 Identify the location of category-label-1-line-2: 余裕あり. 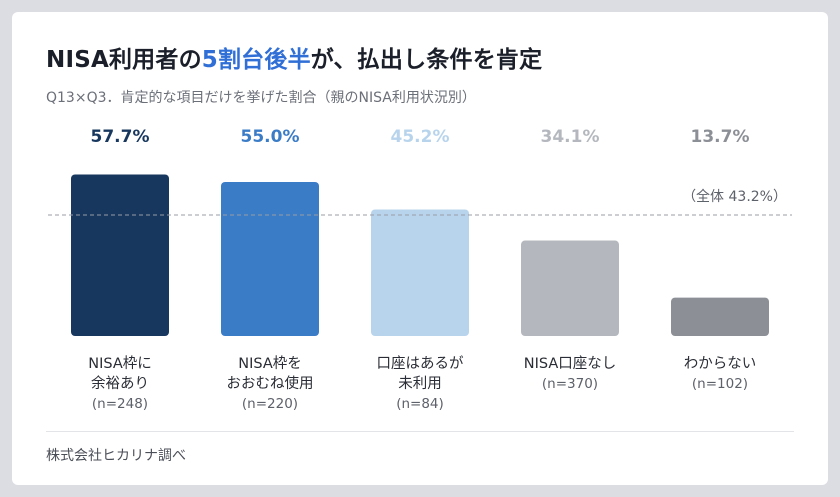
(120, 383).